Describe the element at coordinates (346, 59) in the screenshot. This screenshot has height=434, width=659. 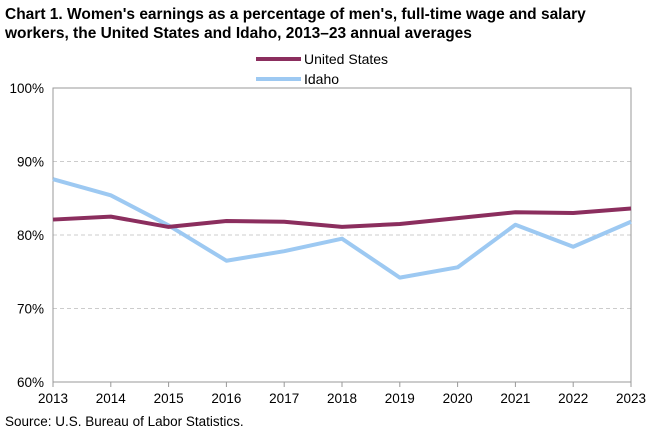
I see `legend-label-united-states: United States` at that location.